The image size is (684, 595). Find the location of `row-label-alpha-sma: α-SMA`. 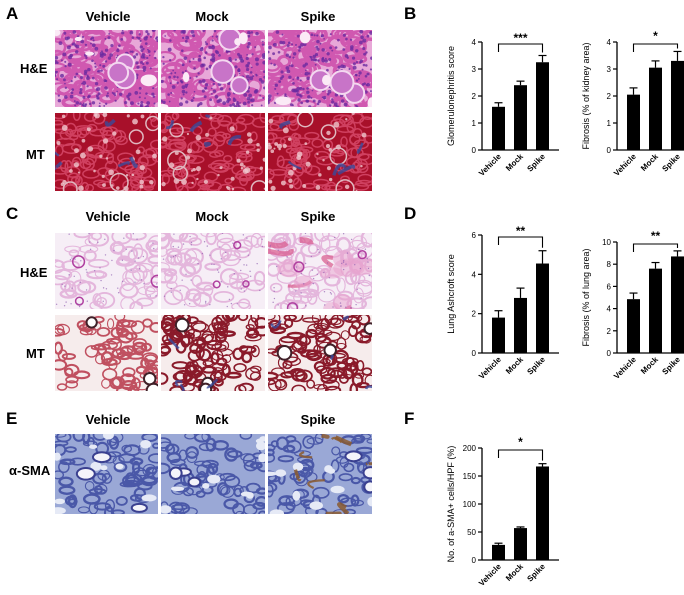

row-label-alpha-sma: α-SMA is located at coordinates (30, 470).